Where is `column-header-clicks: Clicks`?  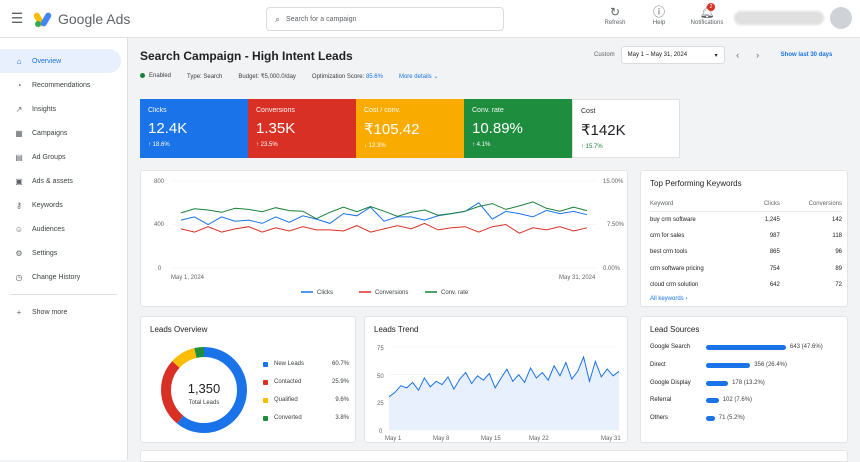
column-header-clicks: Clicks is located at coordinates (765, 204).